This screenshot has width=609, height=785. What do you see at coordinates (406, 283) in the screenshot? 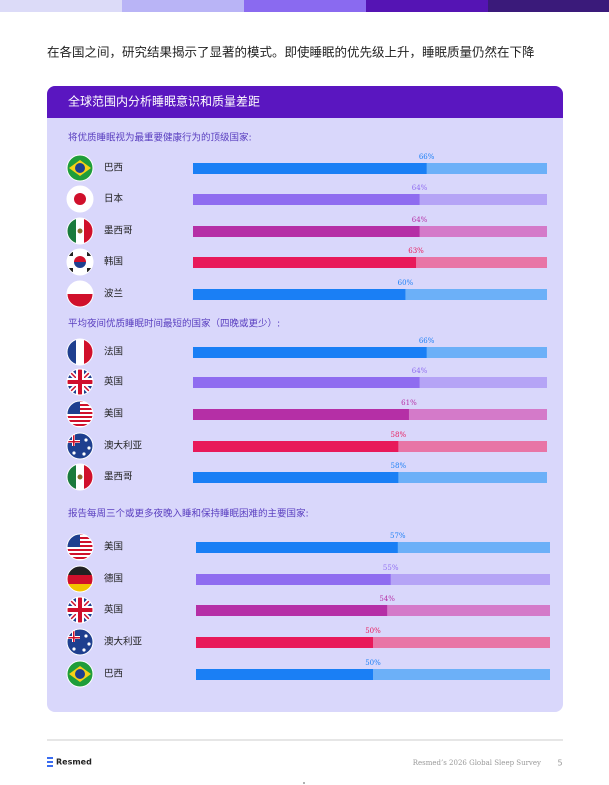
I see `value-label: 60%` at bounding box center [406, 283].